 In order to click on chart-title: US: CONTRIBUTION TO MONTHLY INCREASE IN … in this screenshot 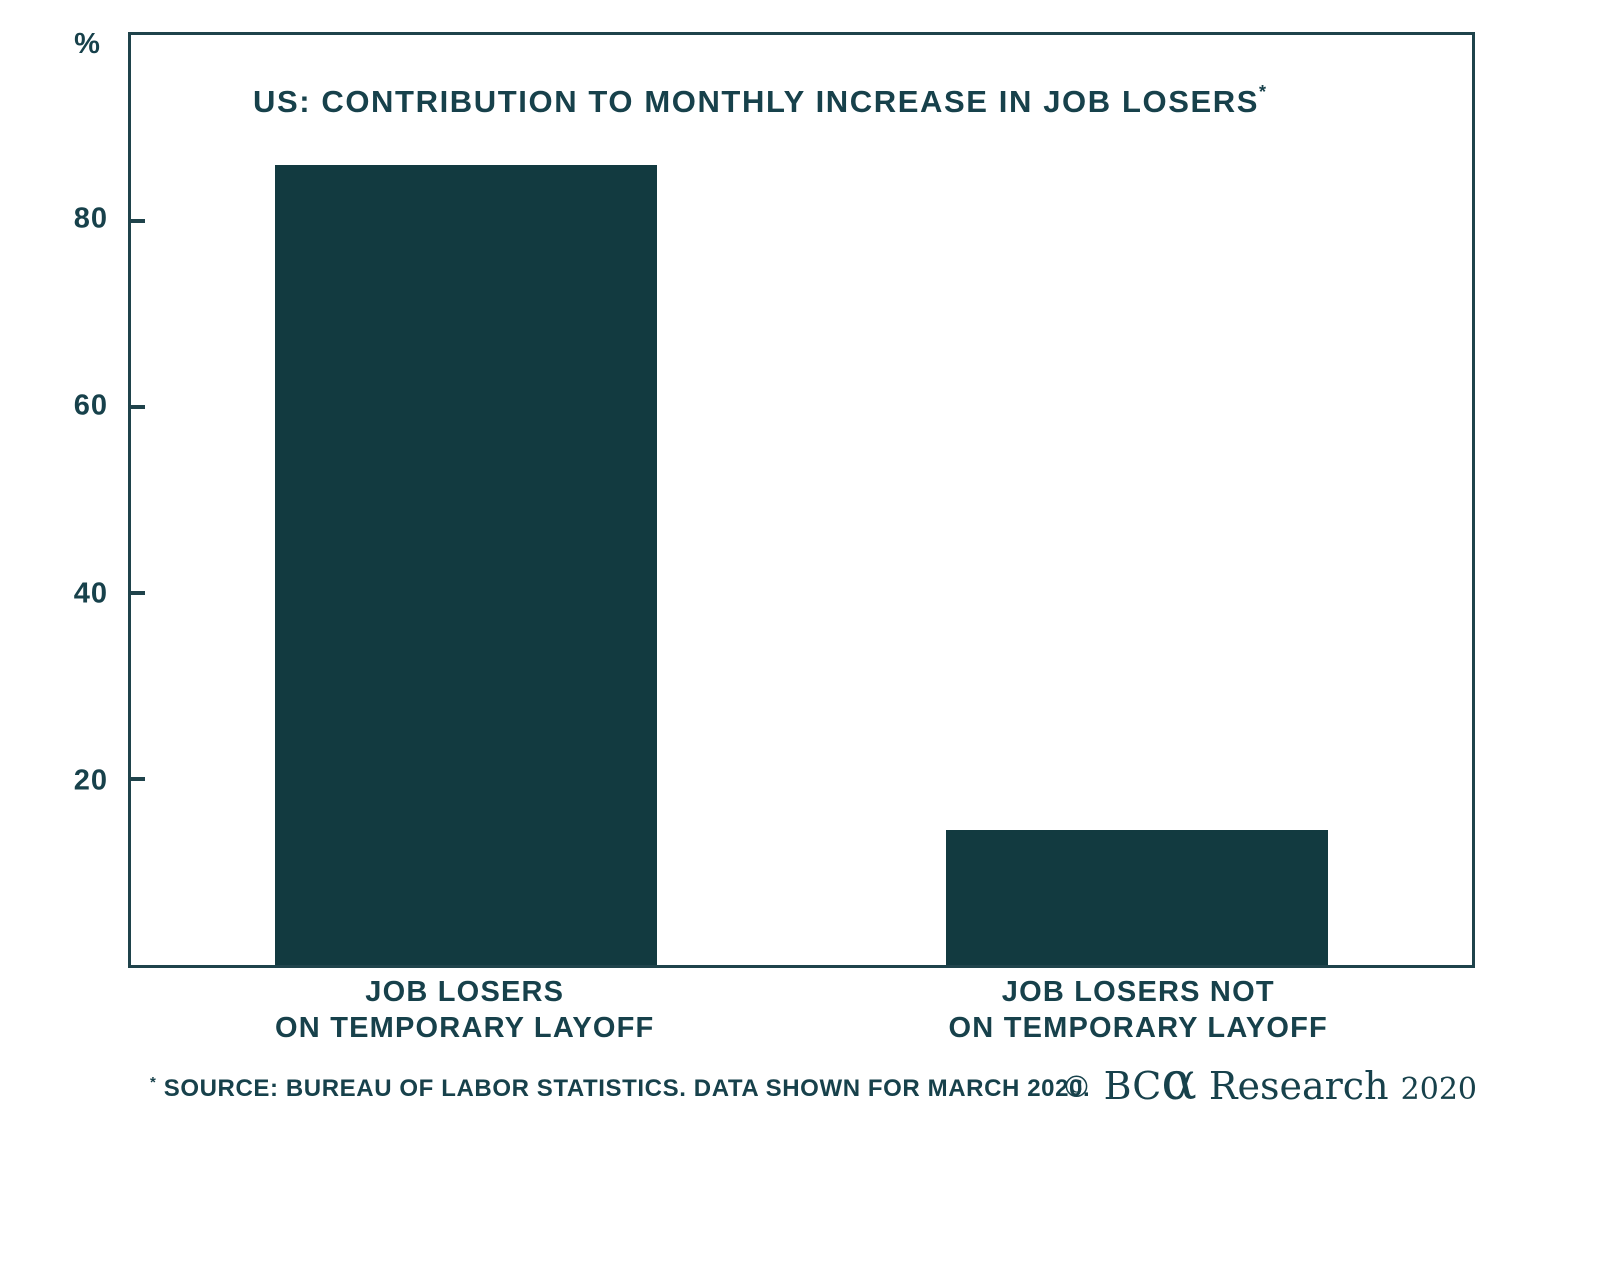, I will do `click(759, 101)`.